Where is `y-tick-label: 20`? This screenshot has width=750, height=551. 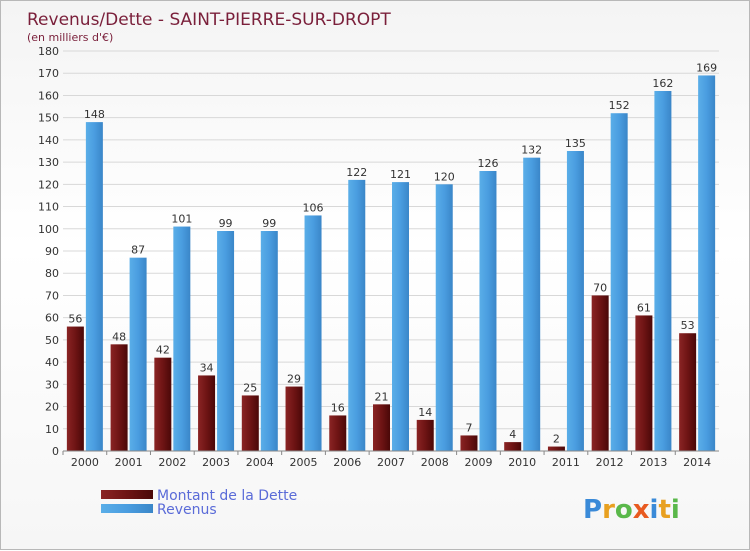 y-tick-label: 20 is located at coordinates (52, 407).